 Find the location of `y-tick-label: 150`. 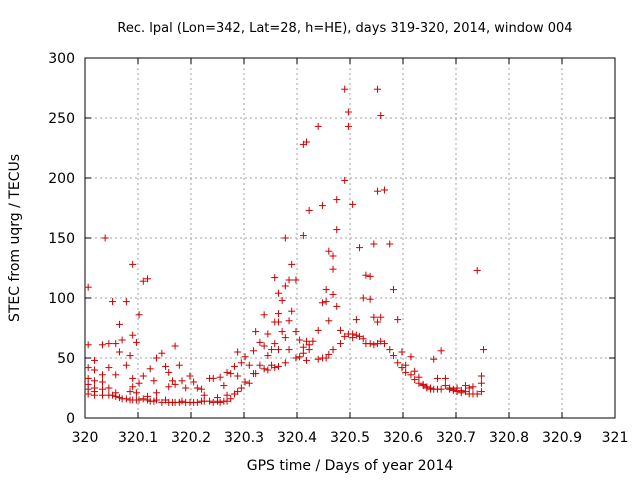

y-tick-label: 150 is located at coordinates (61, 239).